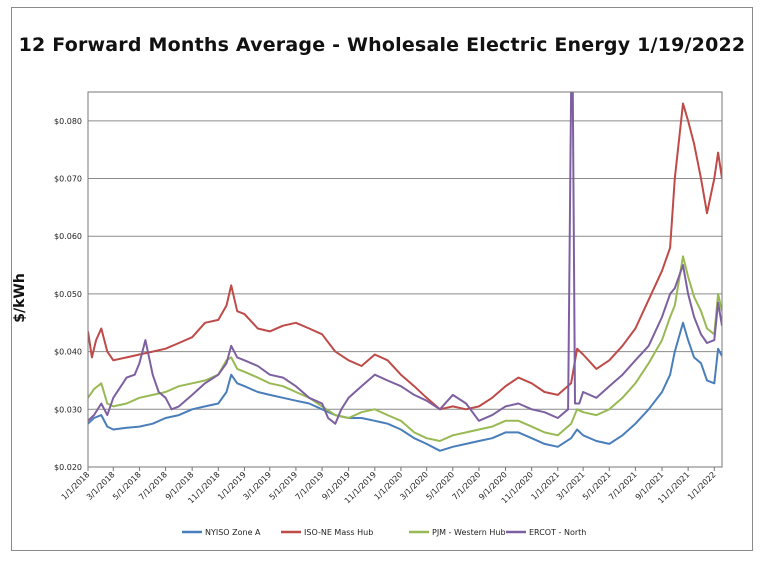 The image size is (764, 561). What do you see at coordinates (68, 179) in the screenshot?
I see `y-tick-label: $0.070` at bounding box center [68, 179].